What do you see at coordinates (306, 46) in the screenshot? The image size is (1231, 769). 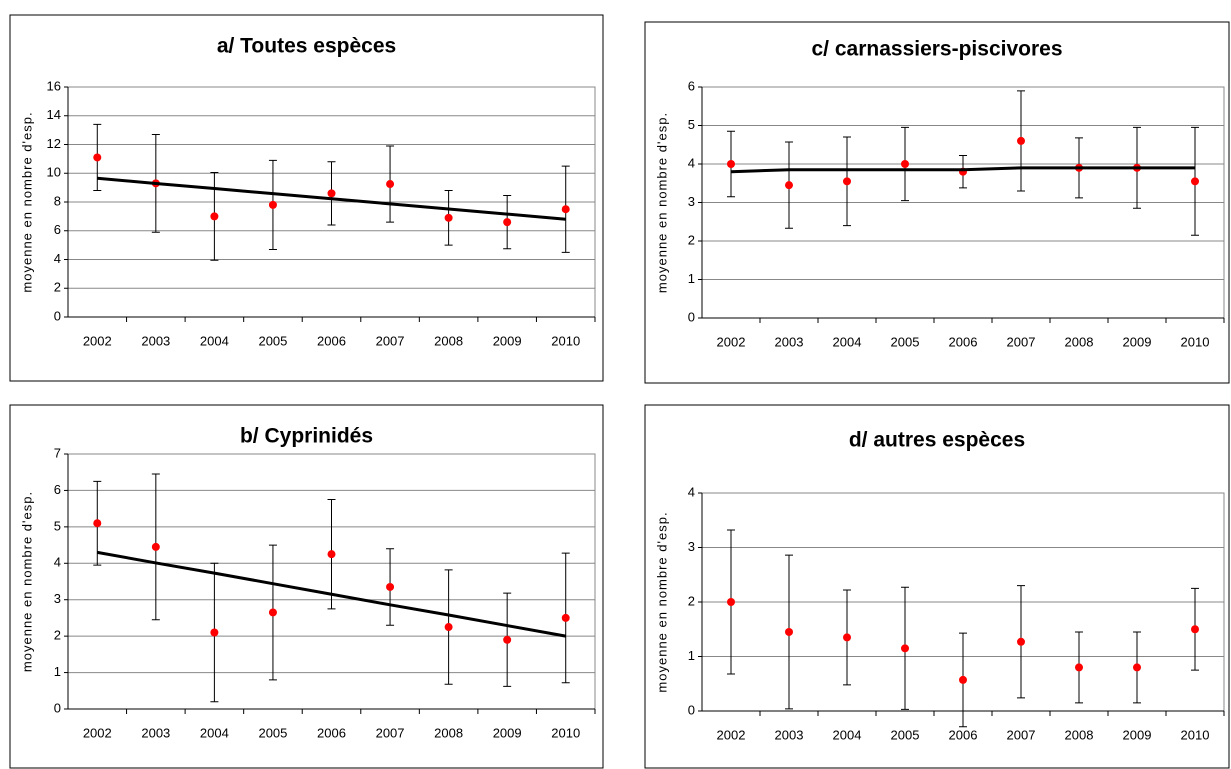 I see `chart-title: a/ Toutes espèces` at bounding box center [306, 46].